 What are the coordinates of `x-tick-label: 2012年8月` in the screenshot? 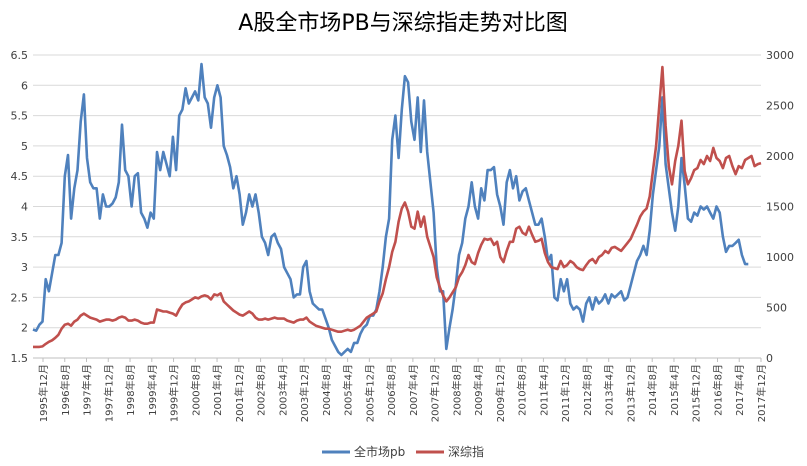 It's located at (587, 390).